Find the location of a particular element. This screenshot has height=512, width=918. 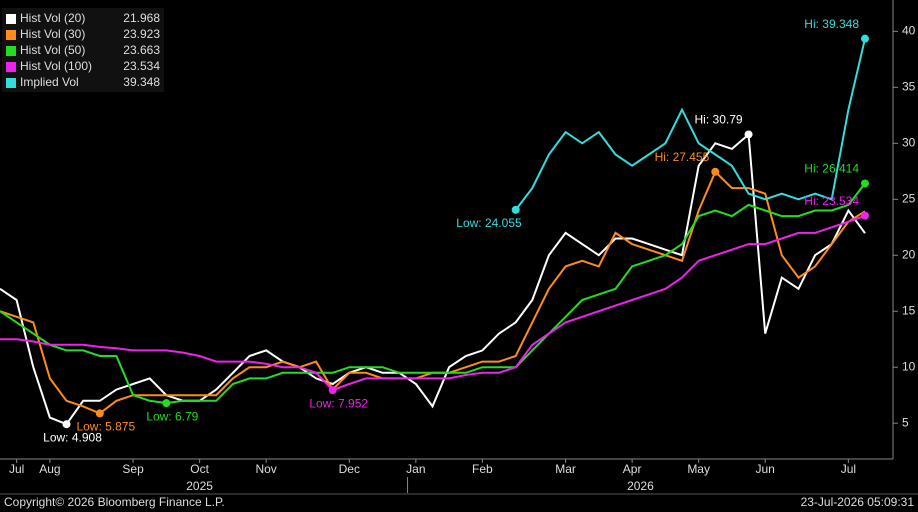

annotation-label: Low: 5.875 is located at coordinates (105, 427).